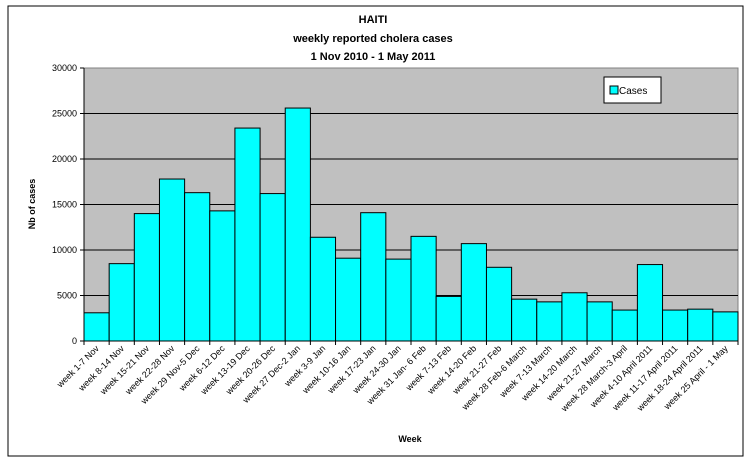  Describe the element at coordinates (64, 205) in the screenshot. I see `y-tick-label: 15000` at that location.